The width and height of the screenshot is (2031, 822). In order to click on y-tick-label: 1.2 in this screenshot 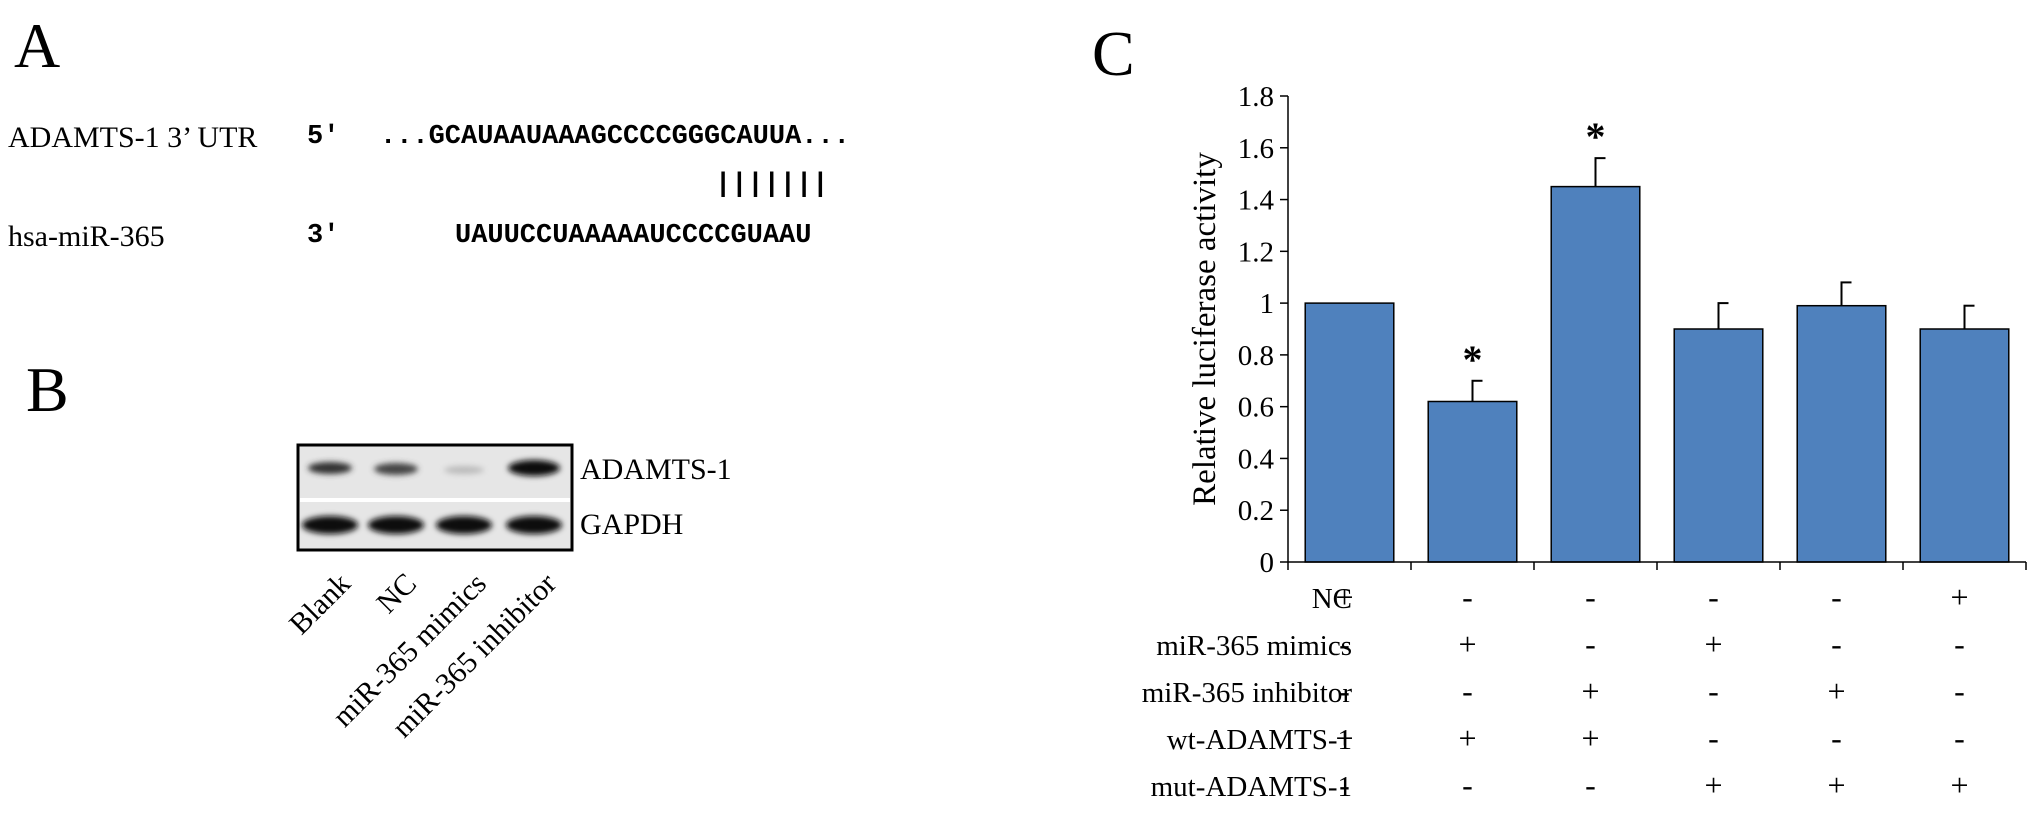, I will do `click(1256, 252)`.